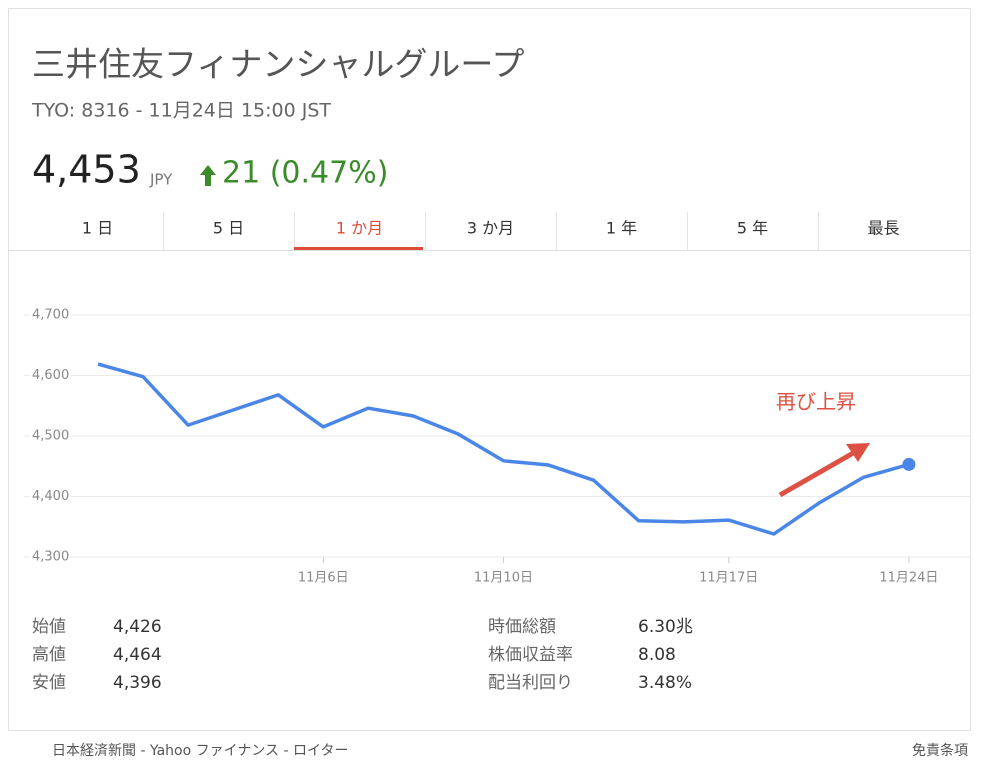 The height and width of the screenshot is (772, 986). What do you see at coordinates (49, 627) in the screenshot?
I see `stat-label: 始値` at bounding box center [49, 627].